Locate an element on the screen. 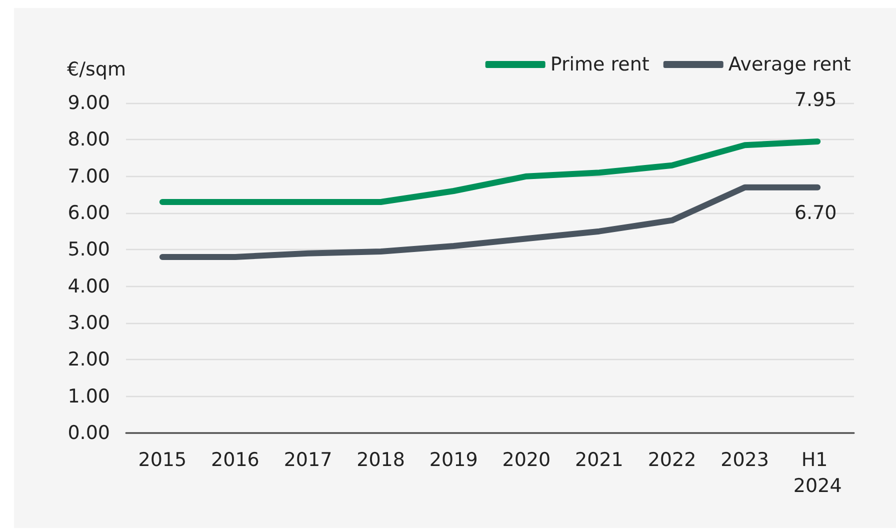 This screenshot has height=529, width=896. y-tick-label: 9.00 is located at coordinates (89, 103).